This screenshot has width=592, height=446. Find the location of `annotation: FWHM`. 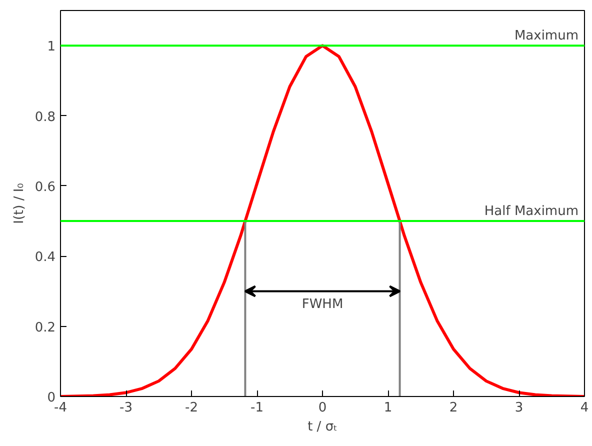

annotation: FWHM is located at coordinates (323, 304).